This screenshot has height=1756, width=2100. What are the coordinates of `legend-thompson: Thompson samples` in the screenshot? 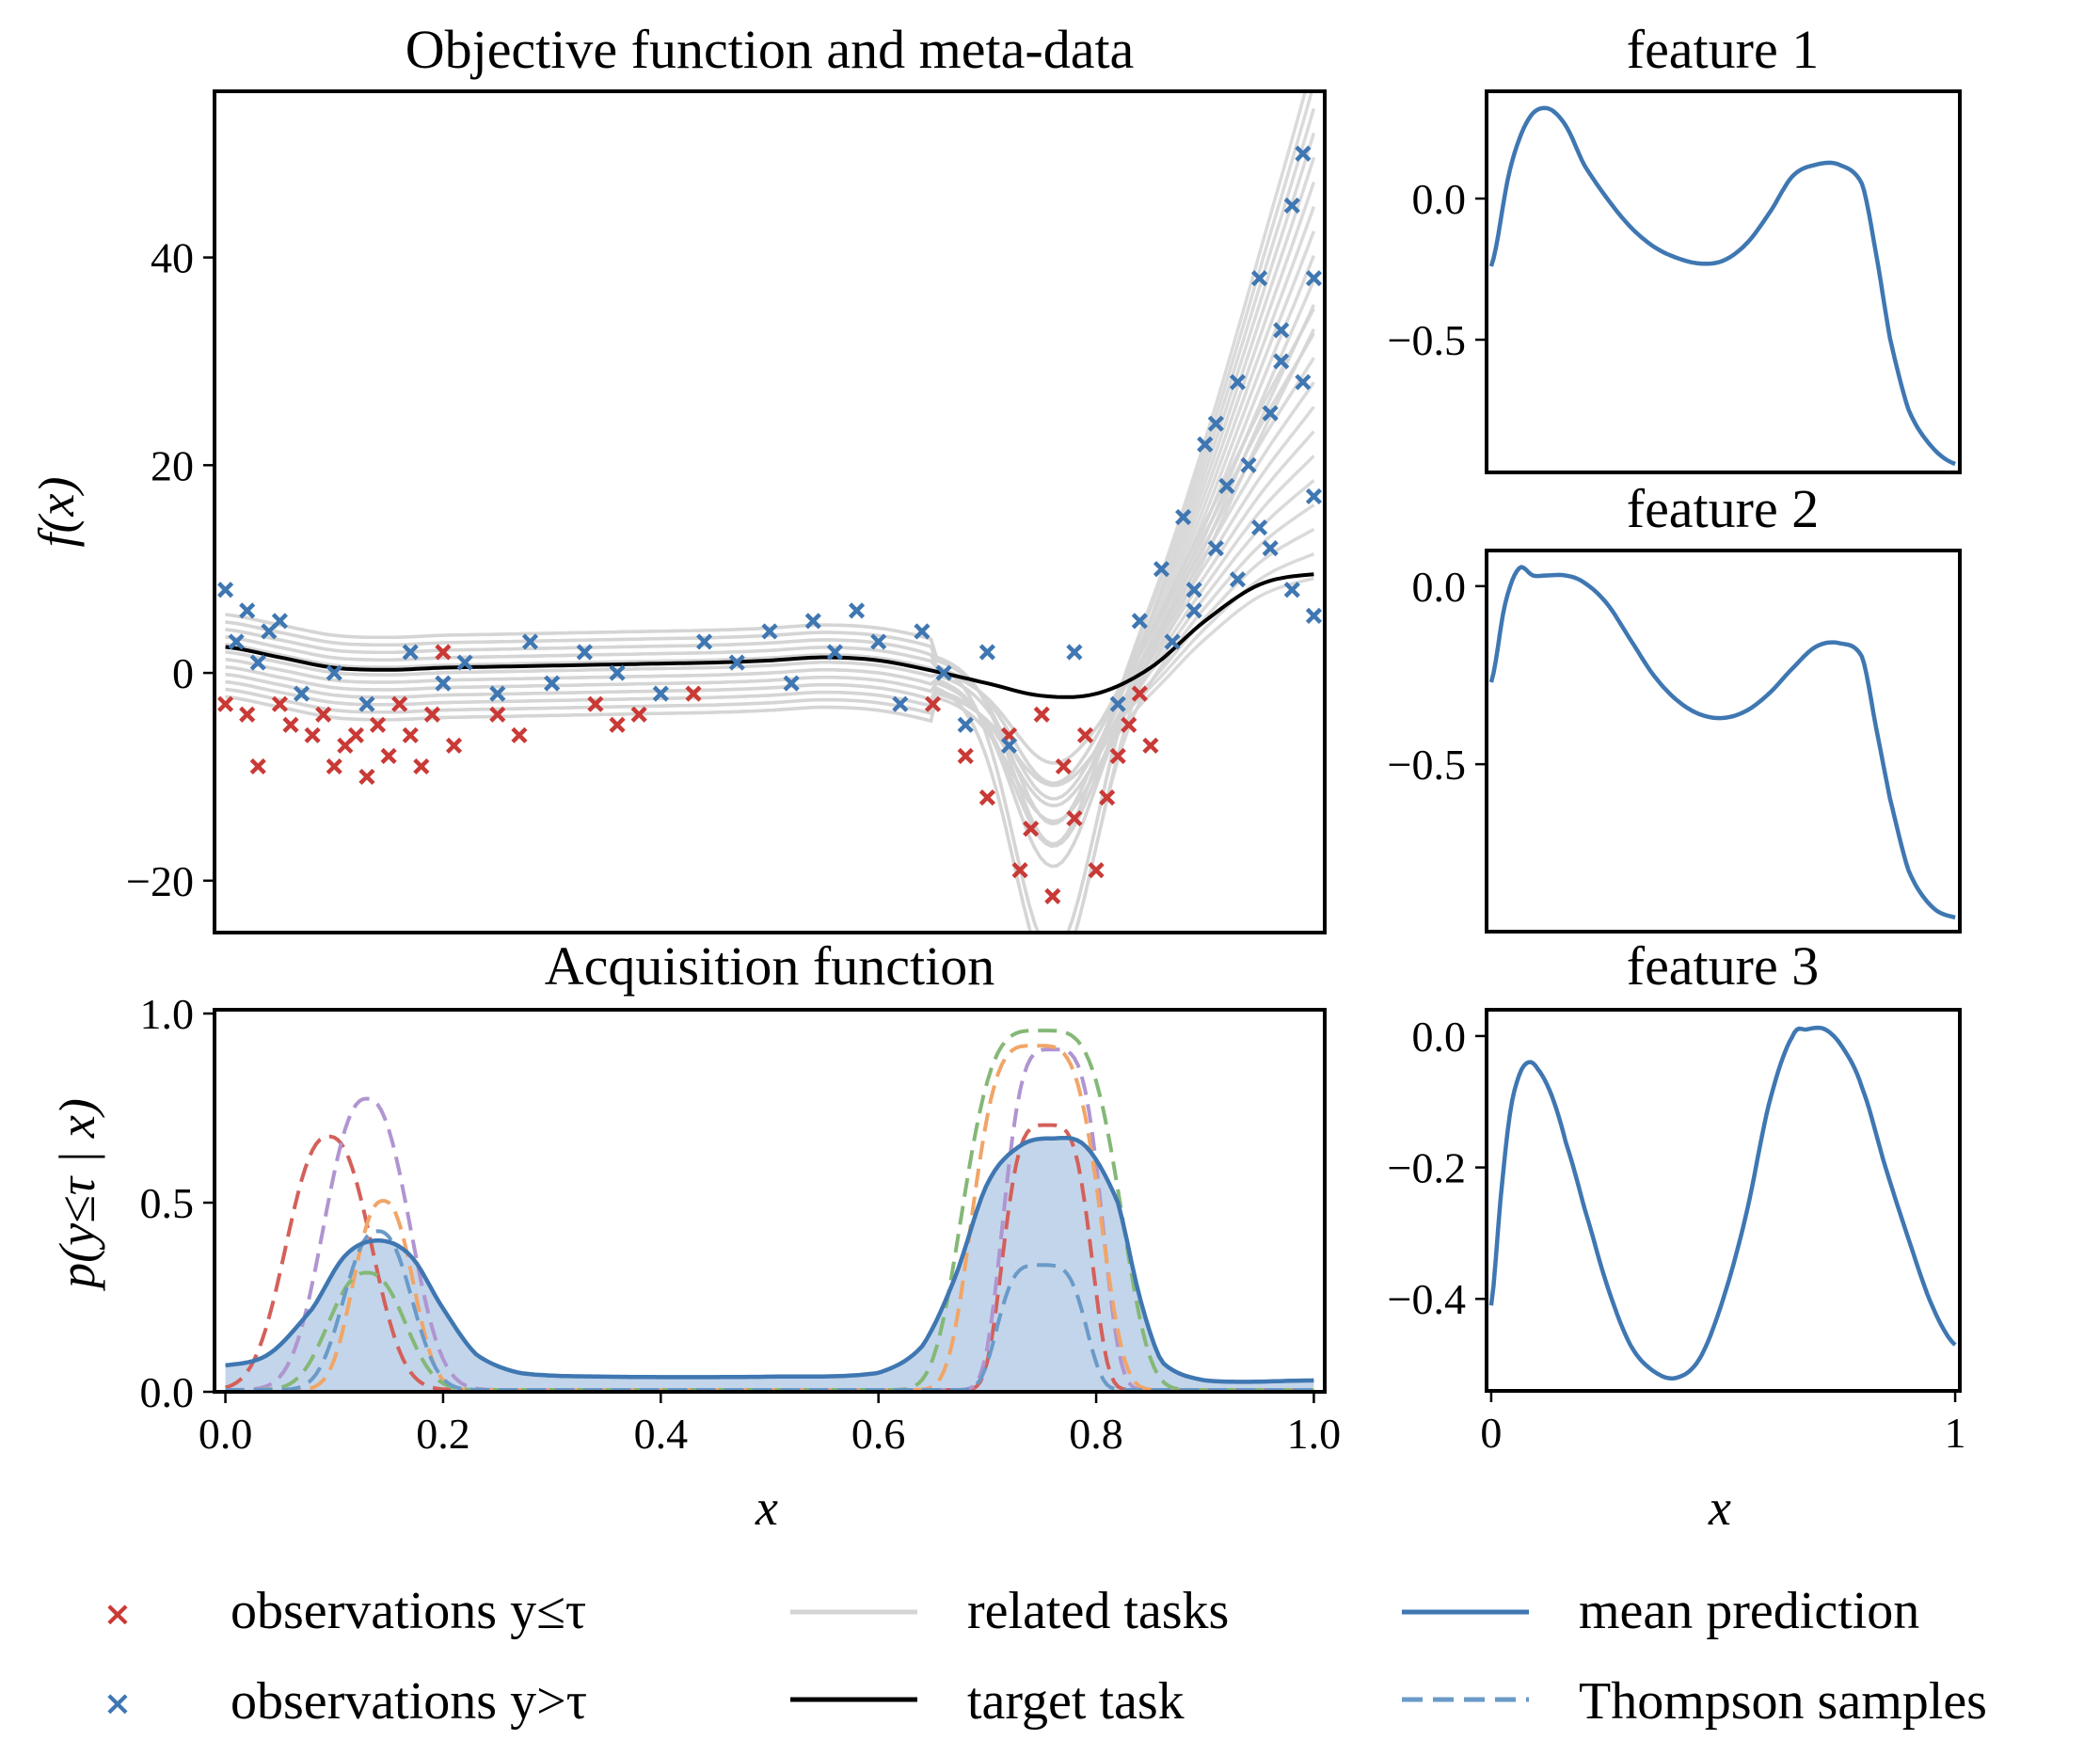 It's located at (1695, 1701).